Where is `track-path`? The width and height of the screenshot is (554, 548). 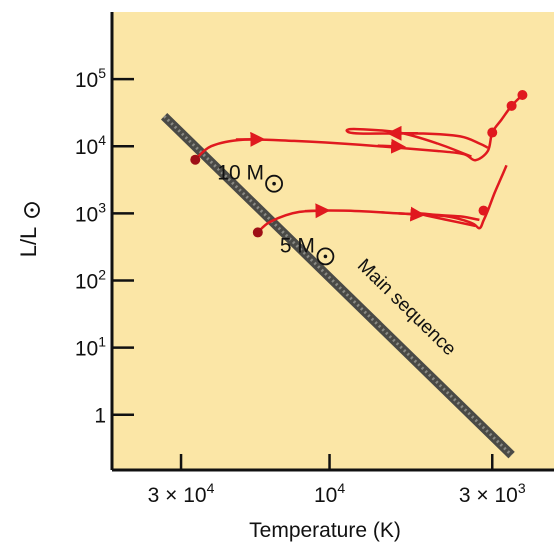 track-path is located at coordinates (382, 199).